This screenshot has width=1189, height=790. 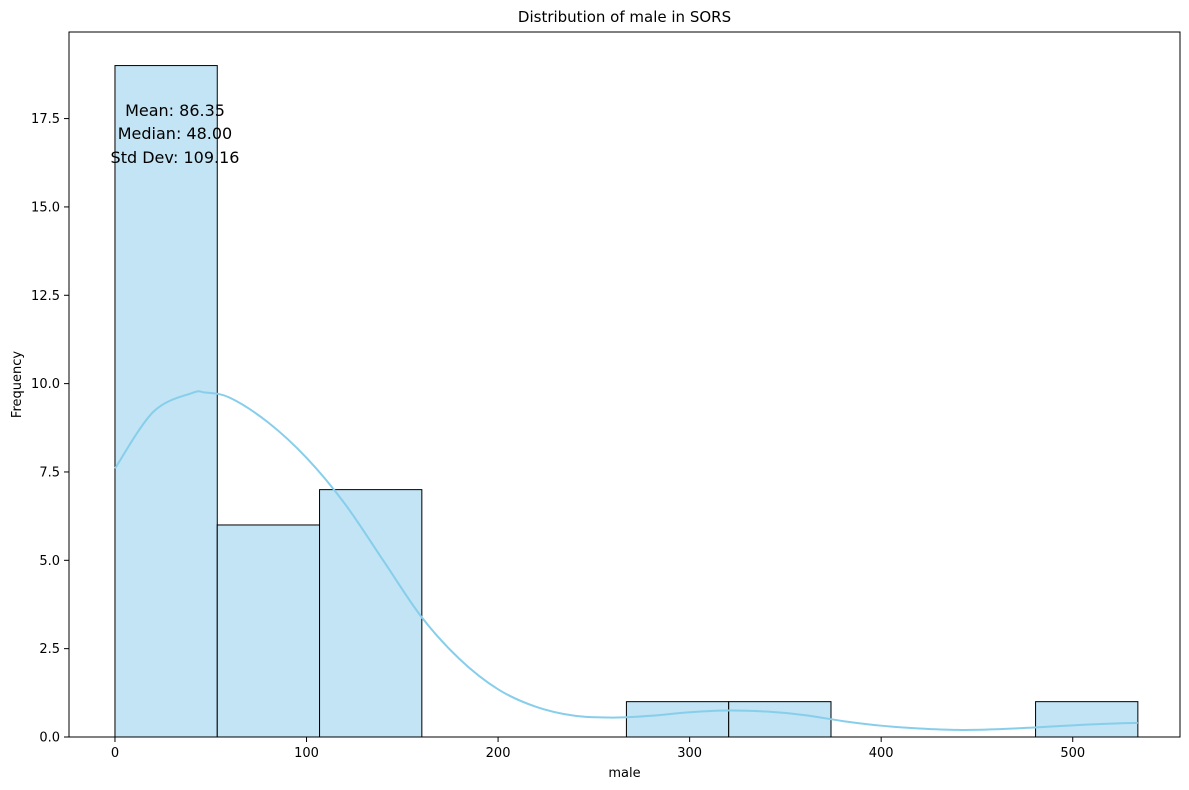 I want to click on y-tick-label: 15.0, so click(x=45, y=207).